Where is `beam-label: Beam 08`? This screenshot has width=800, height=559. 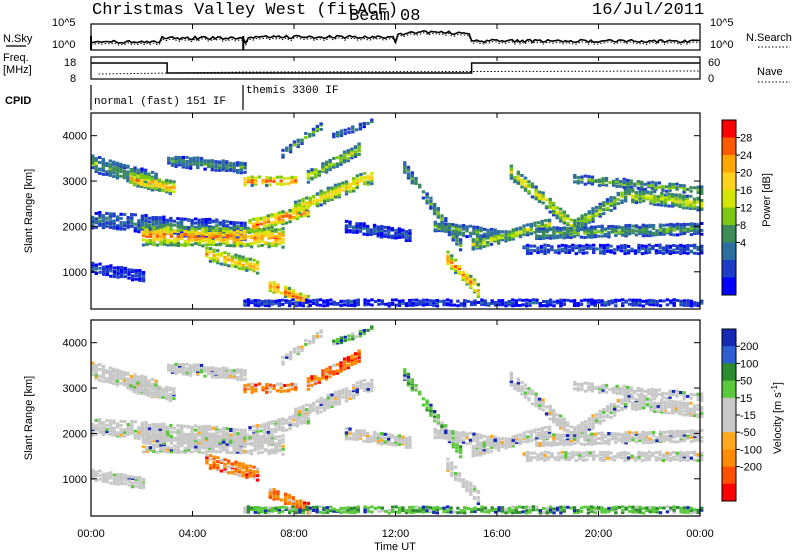 beam-label: Beam 08 is located at coordinates (384, 16).